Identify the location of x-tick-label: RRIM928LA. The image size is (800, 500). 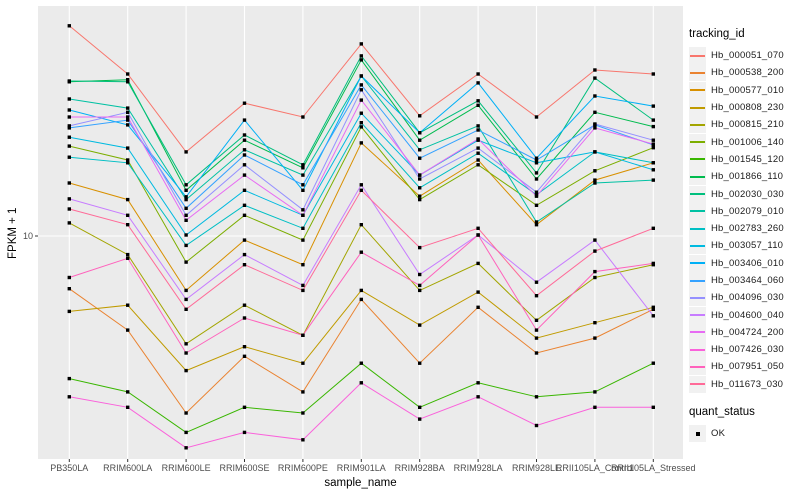
(478, 468).